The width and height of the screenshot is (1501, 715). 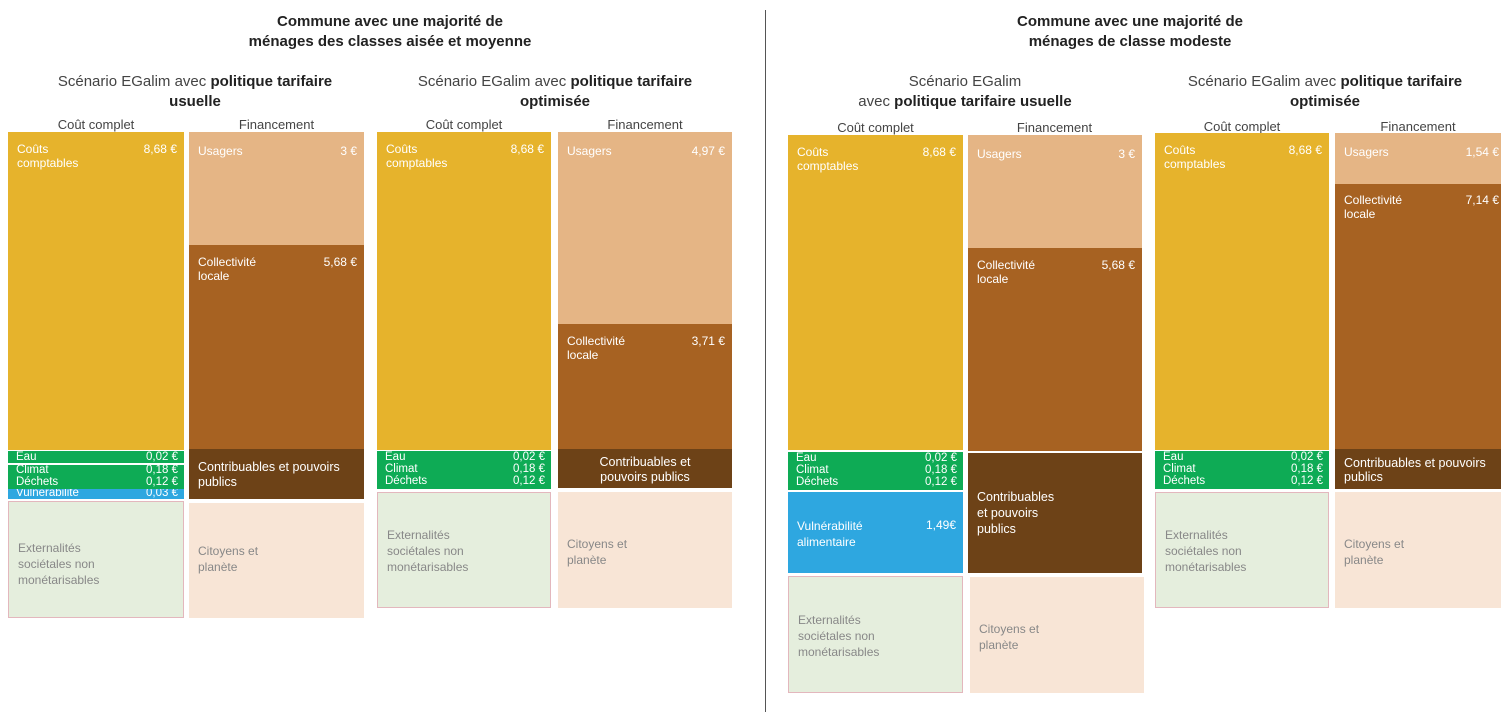 What do you see at coordinates (464, 124) in the screenshot?
I see `header-cout-p2: Coût complet` at bounding box center [464, 124].